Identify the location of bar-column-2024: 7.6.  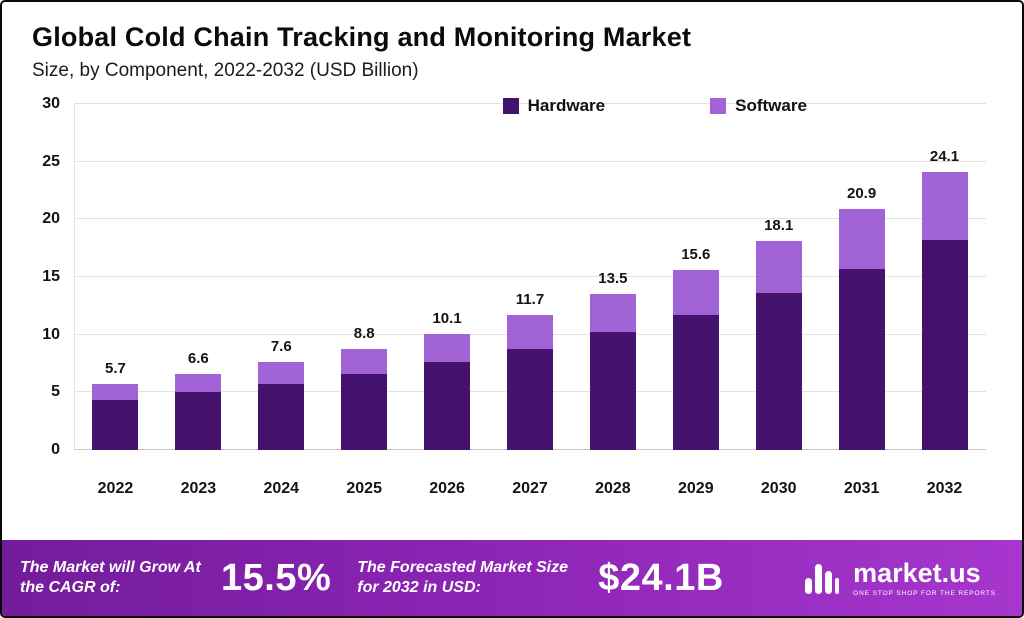
(281, 277).